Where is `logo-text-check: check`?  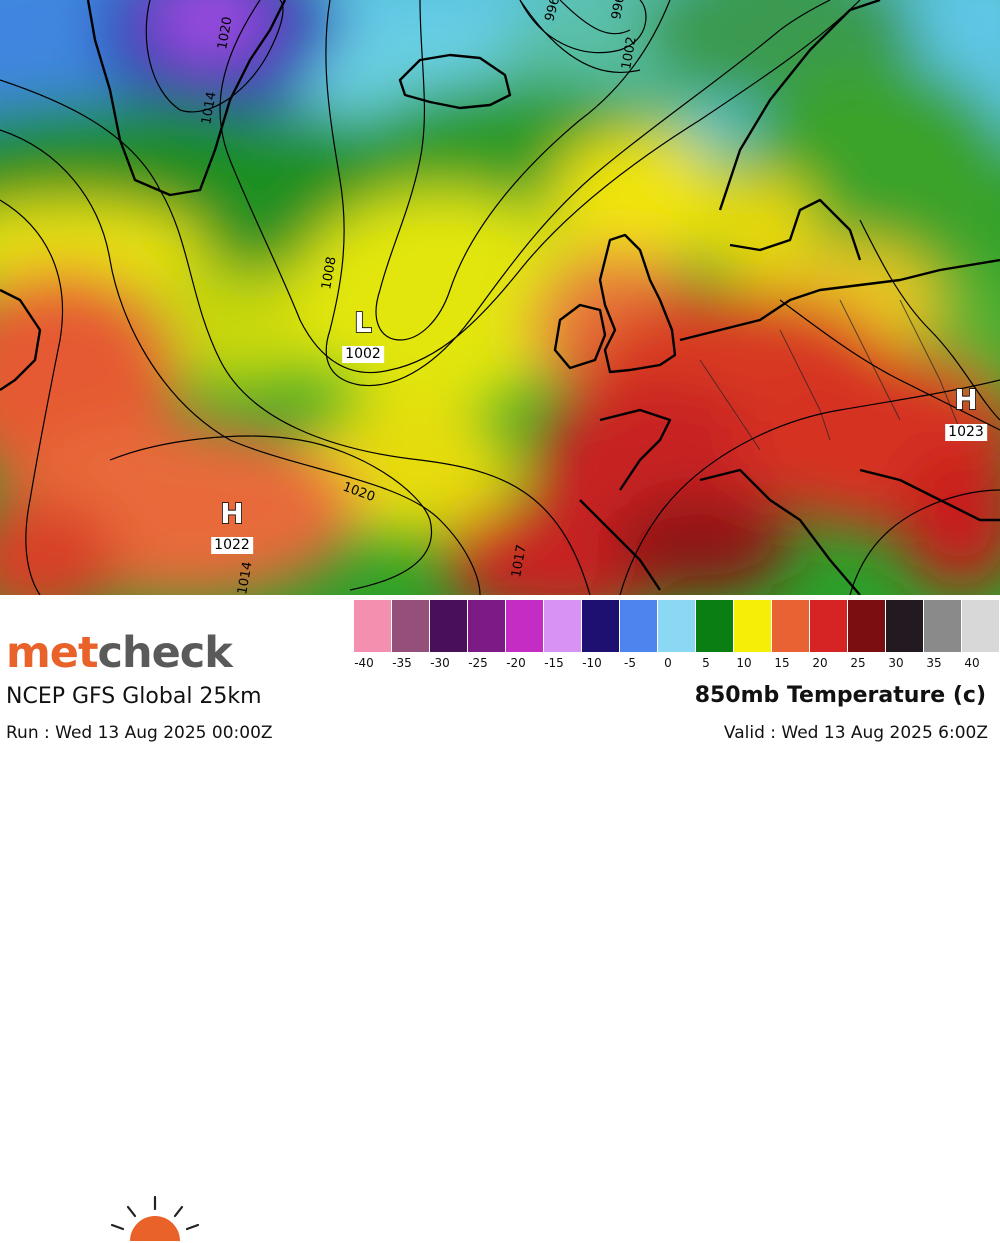 logo-text-check: check is located at coordinates (165, 653).